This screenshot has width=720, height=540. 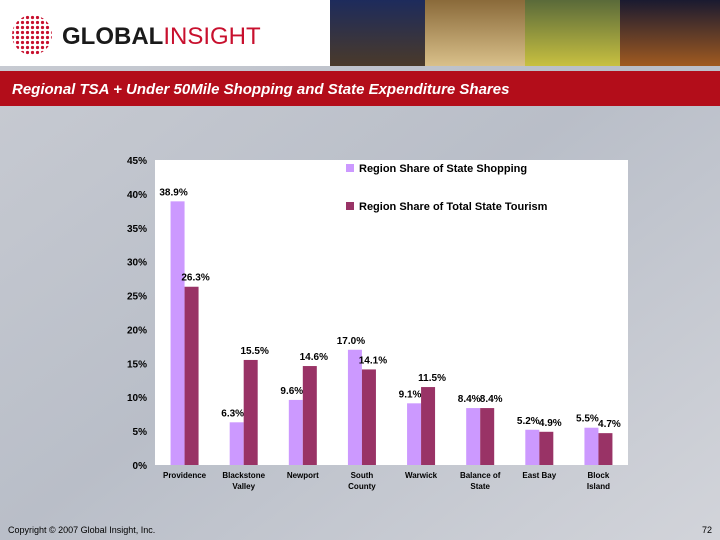 I want to click on logo-mark, so click(x=32, y=35).